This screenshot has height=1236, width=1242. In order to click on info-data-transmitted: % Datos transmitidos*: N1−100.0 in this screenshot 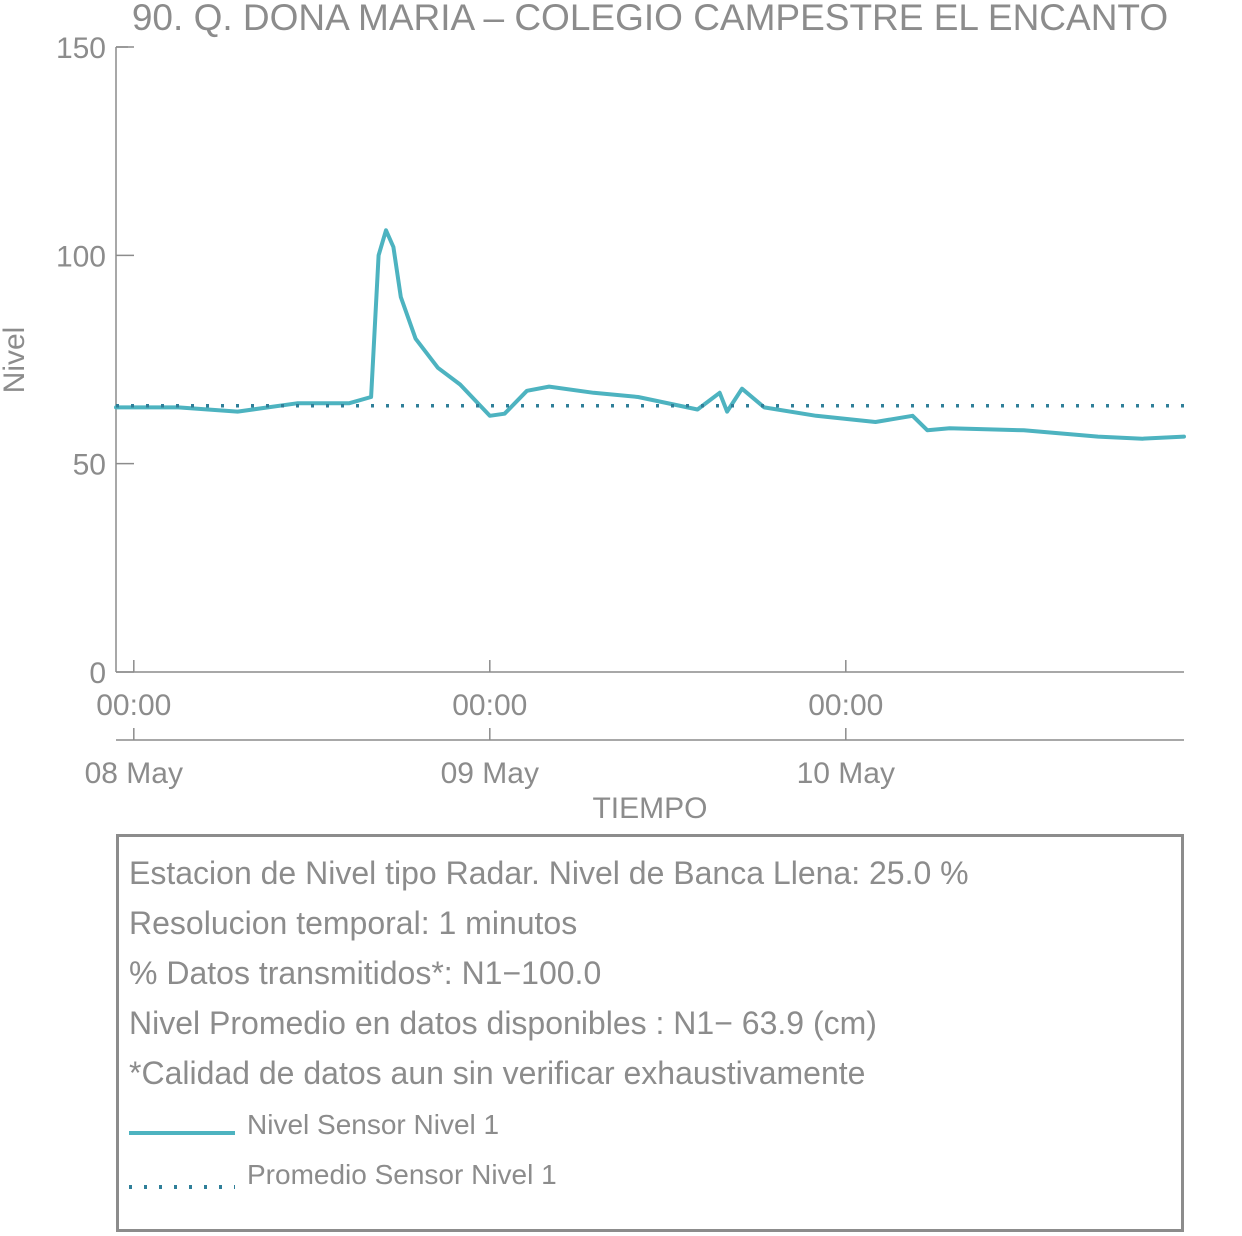, I will do `click(365, 973)`.